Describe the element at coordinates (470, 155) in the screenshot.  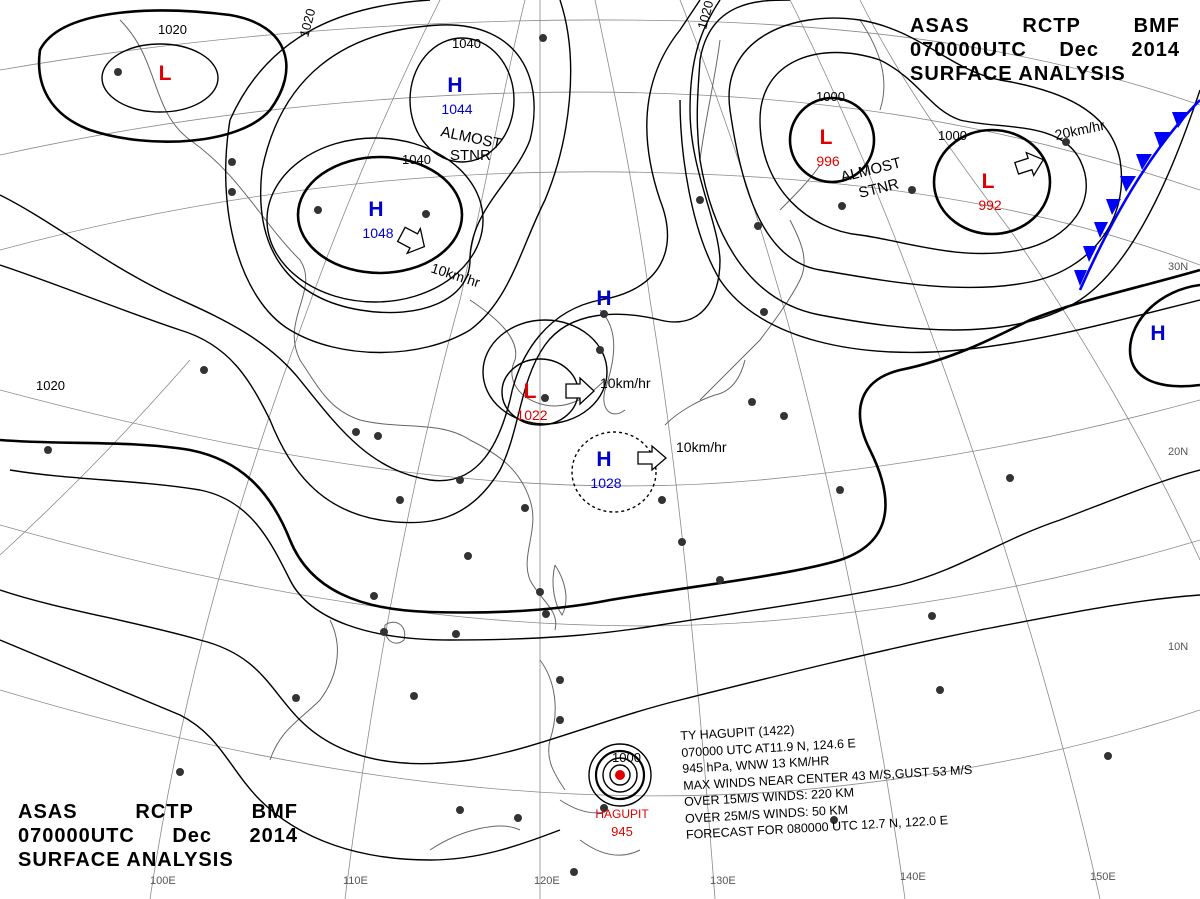
I see `stationary-note: STNR` at that location.